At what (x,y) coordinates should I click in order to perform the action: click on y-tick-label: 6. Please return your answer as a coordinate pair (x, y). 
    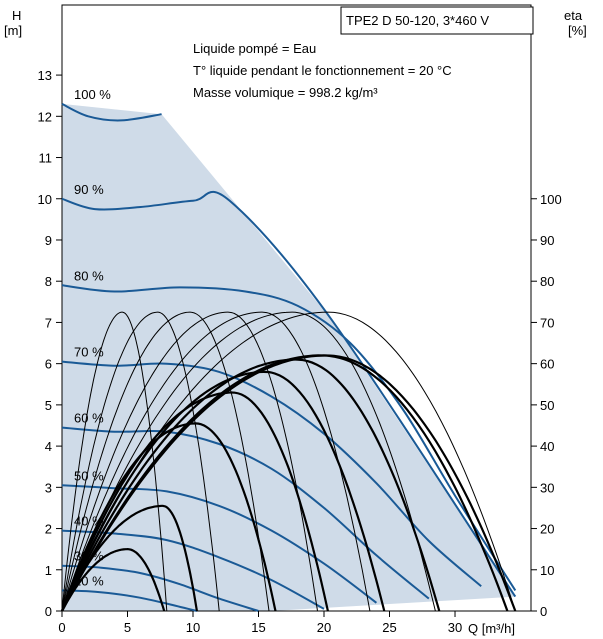
    Looking at the image, I should click on (48, 364).